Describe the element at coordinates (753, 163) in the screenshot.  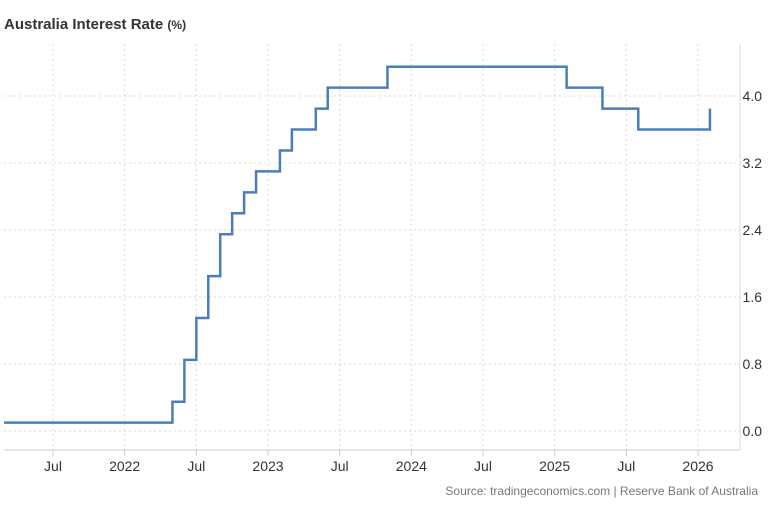
I see `y-tick-label: 3.2` at that location.